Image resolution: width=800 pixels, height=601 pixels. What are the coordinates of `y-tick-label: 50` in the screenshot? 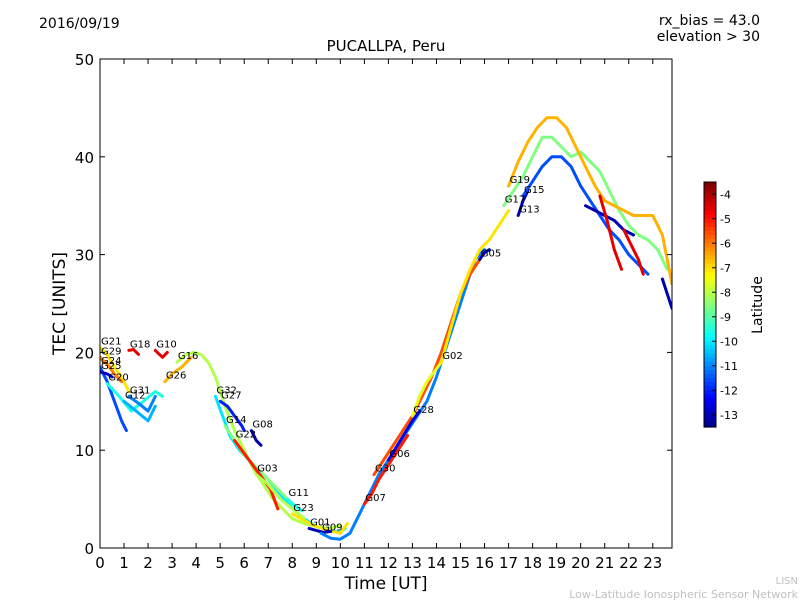 It's located at (84, 60).